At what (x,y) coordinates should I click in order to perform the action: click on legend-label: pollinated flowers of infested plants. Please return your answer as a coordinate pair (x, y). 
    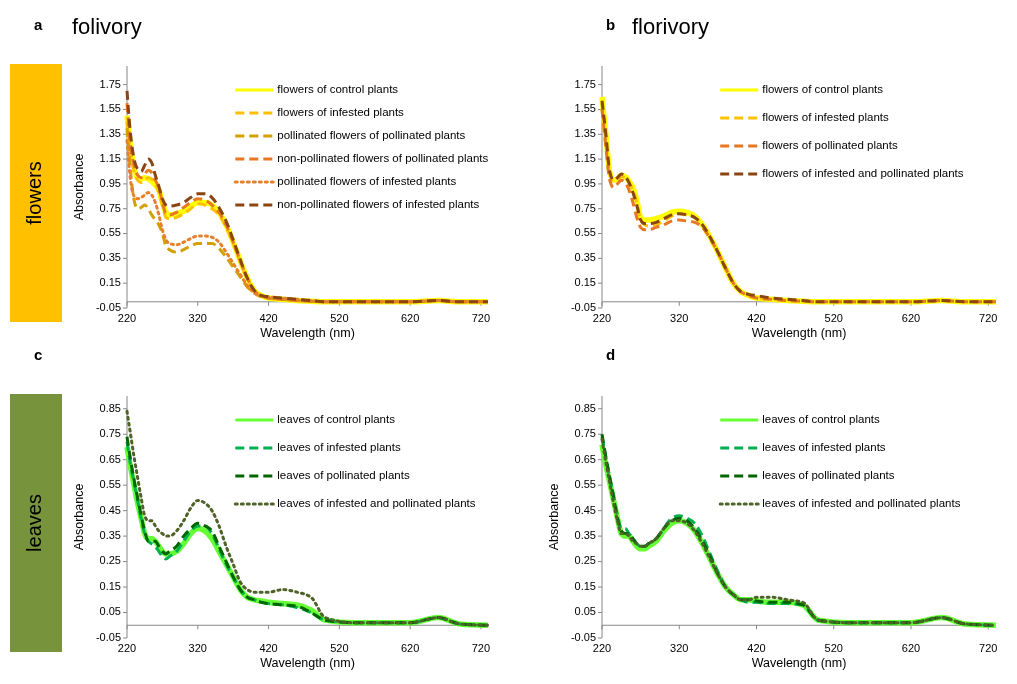
    Looking at the image, I should click on (367, 181).